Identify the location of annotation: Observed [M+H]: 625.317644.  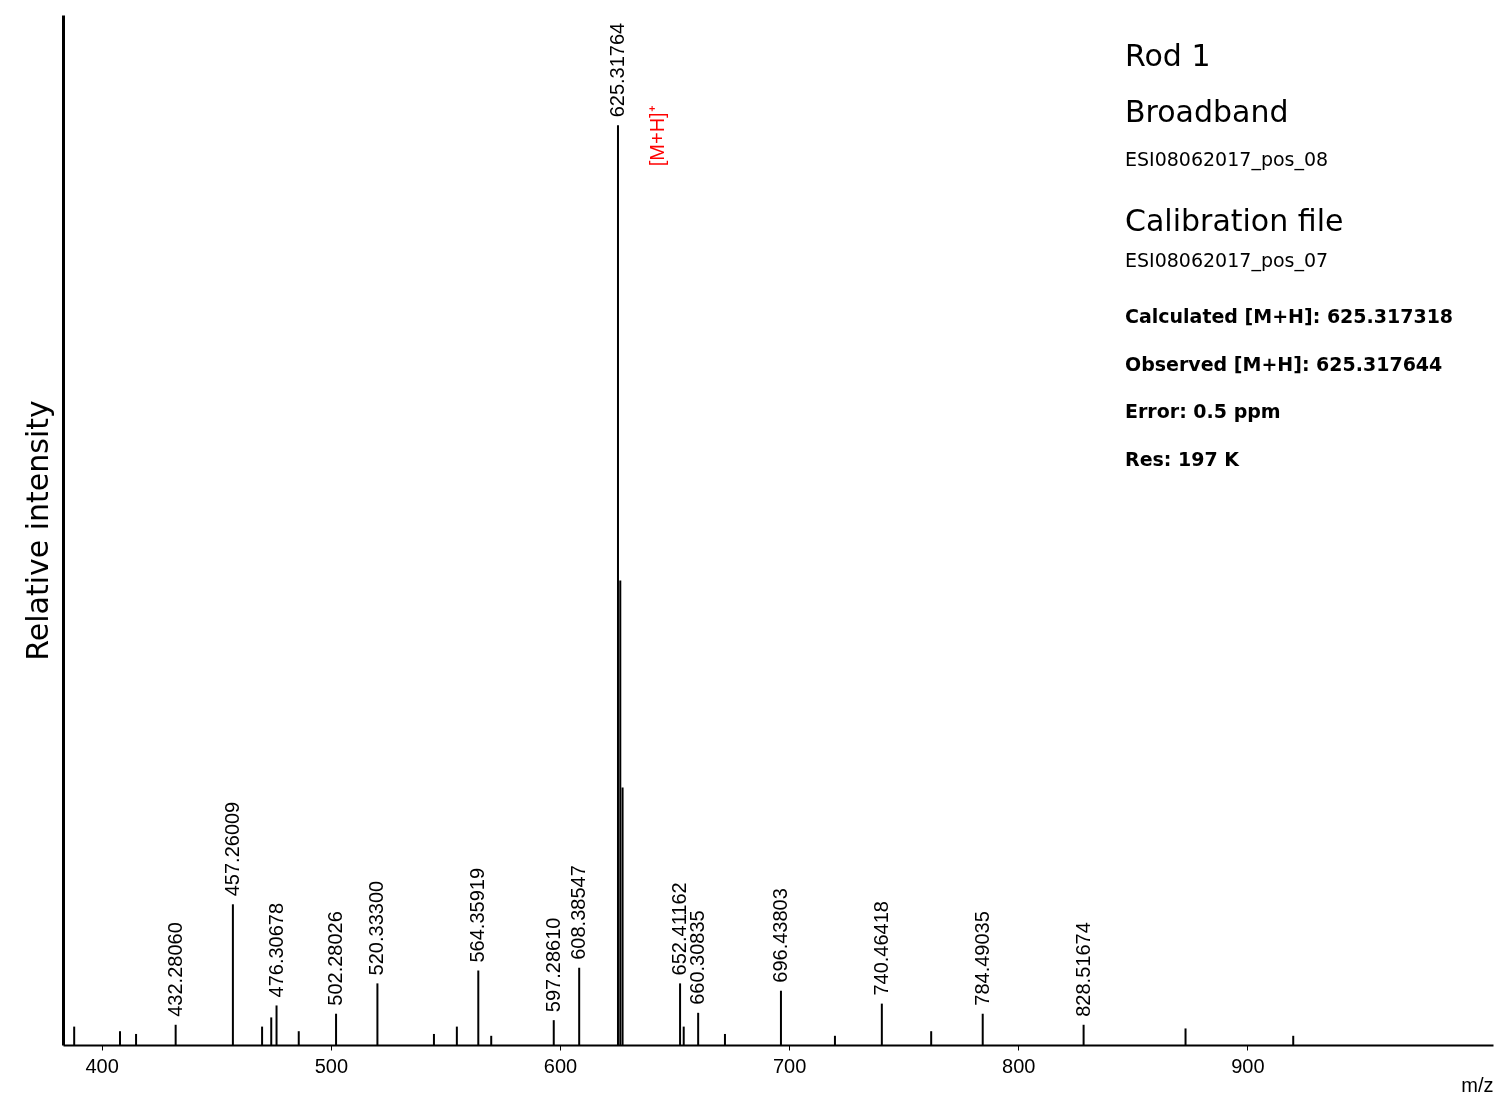
(1284, 364).